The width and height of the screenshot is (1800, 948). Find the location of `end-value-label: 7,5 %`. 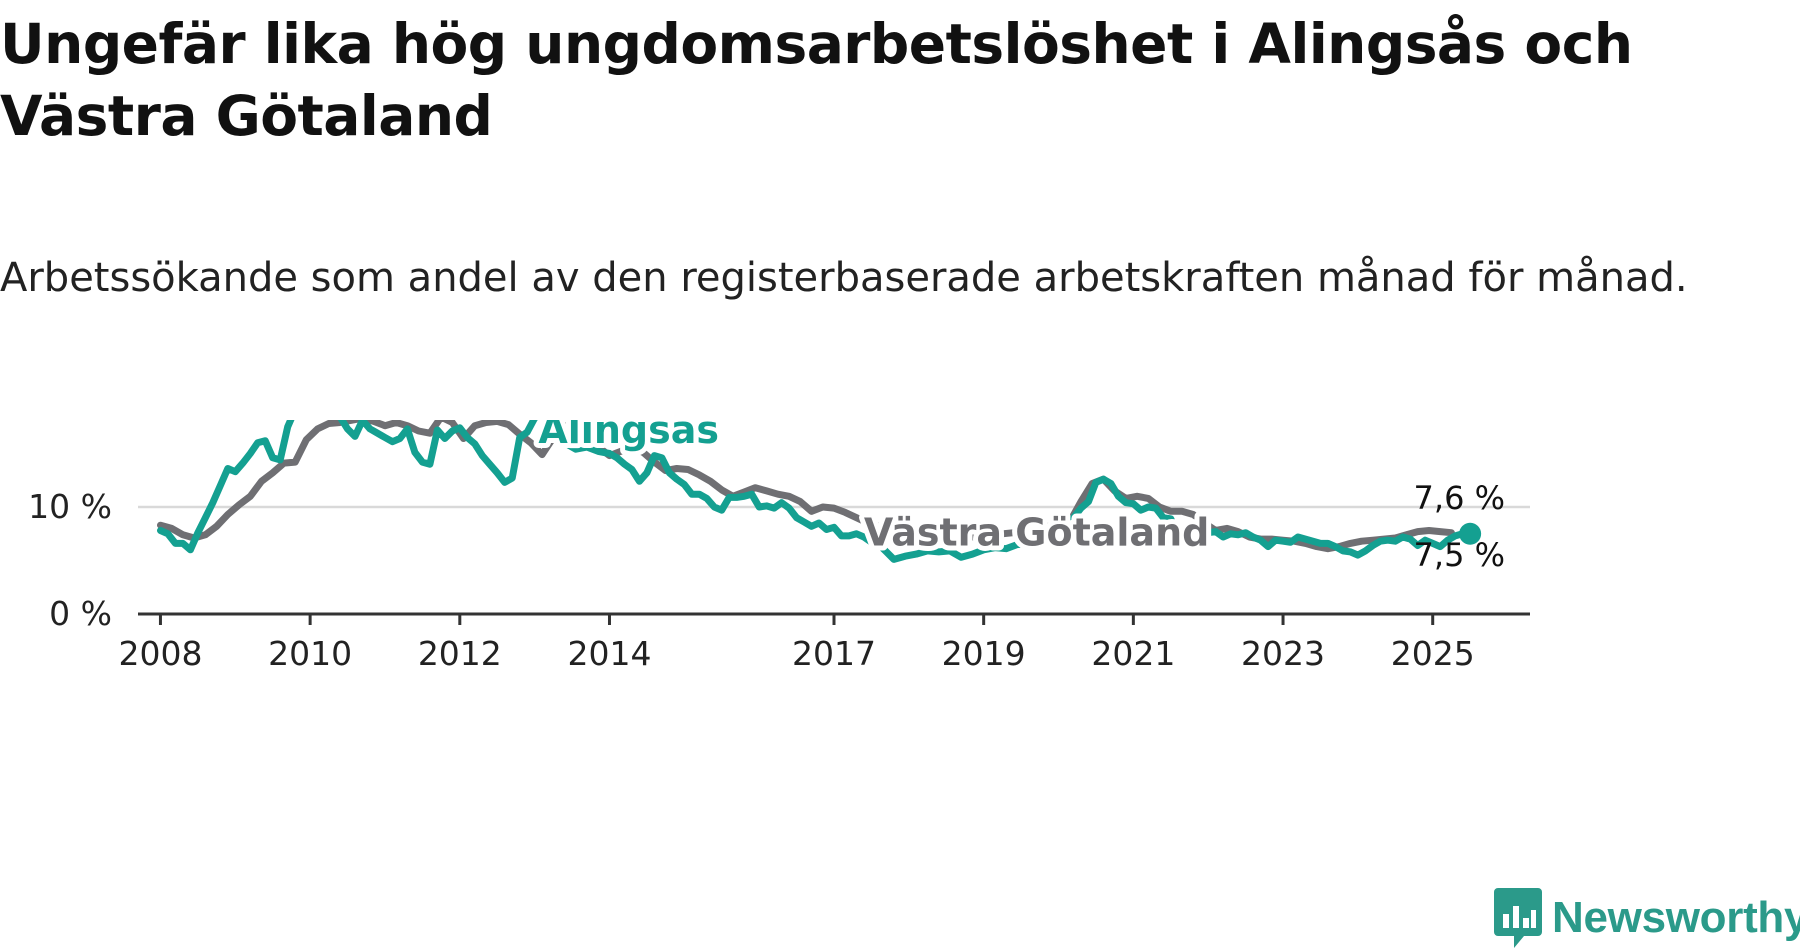

end-value-label: 7,5 % is located at coordinates (1459, 555).